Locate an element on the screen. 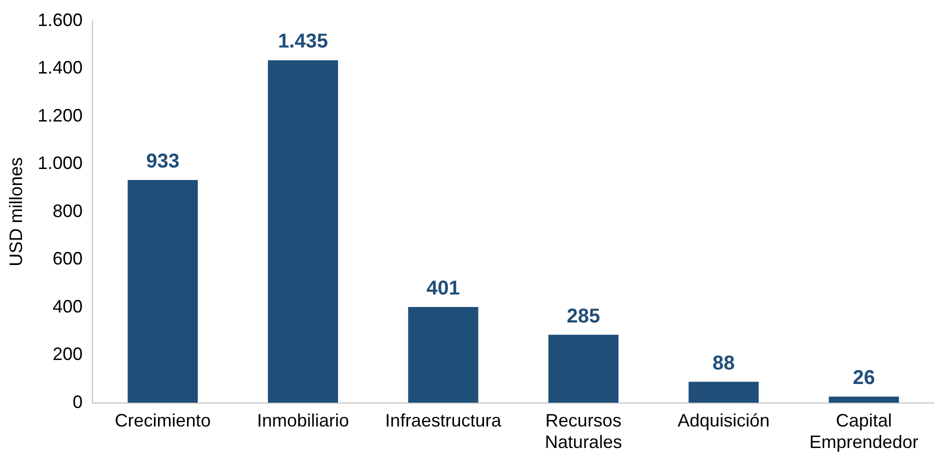 The height and width of the screenshot is (462, 938). x-tick-label: Capital Emprendedor is located at coordinates (863, 431).